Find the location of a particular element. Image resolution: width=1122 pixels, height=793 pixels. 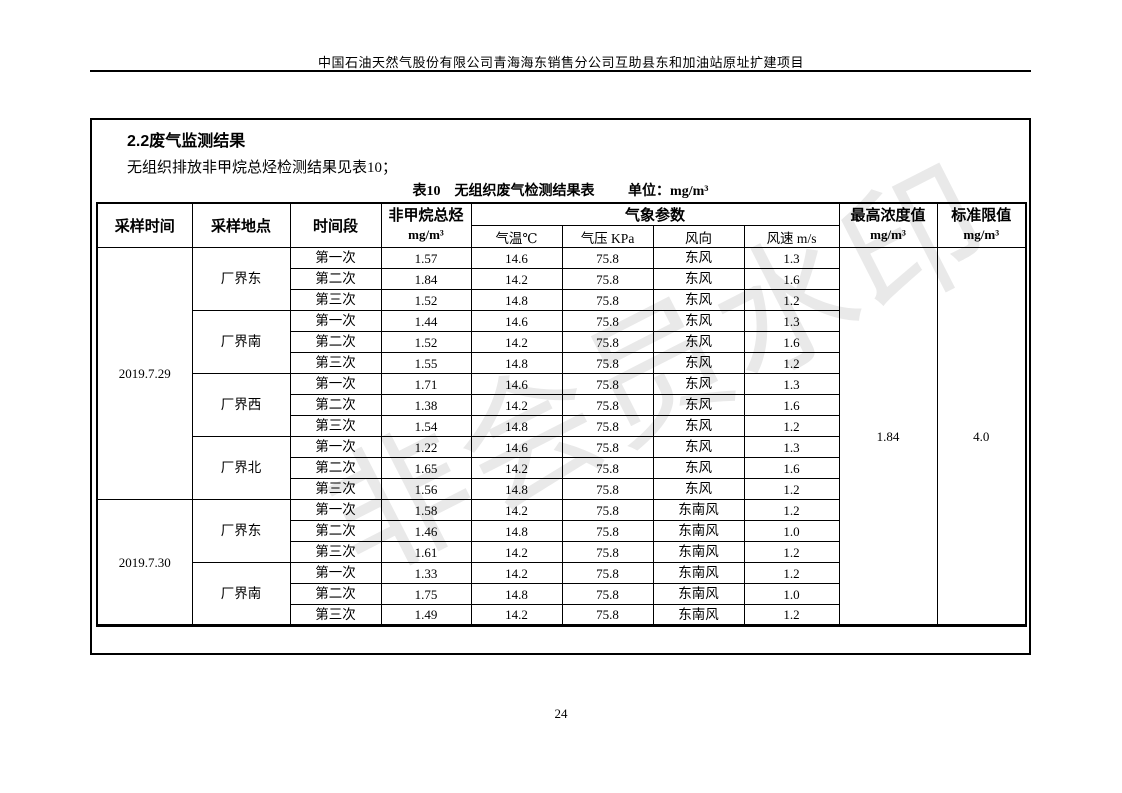

table-row: 厂界北 第一次 1.22 14.6 75.8 东风 1.3 is located at coordinates (561, 468).